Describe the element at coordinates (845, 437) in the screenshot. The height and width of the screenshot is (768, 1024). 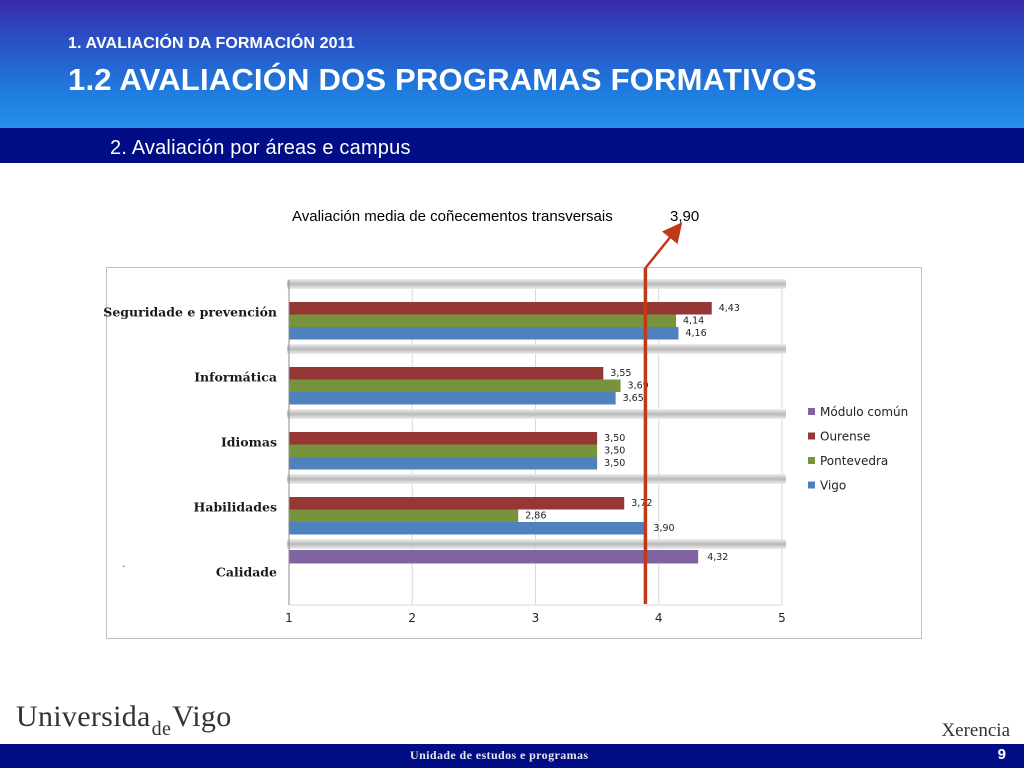
I see `legend-label: Ourense` at that location.